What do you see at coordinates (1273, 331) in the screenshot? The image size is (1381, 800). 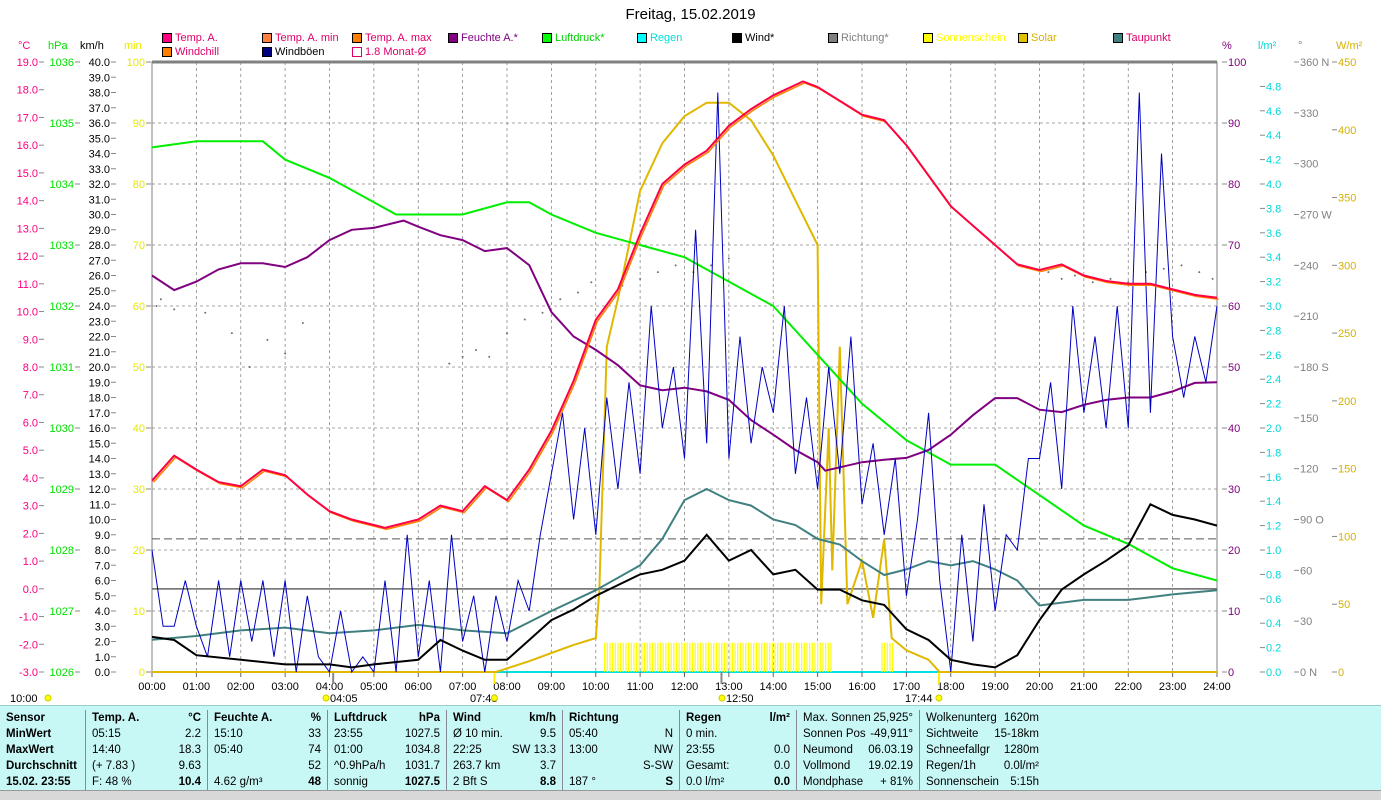 I see `rain-tick-label: 2.8` at bounding box center [1273, 331].